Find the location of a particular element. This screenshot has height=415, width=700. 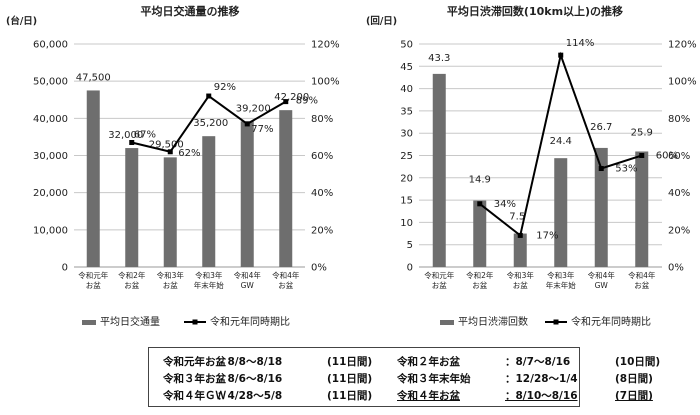

y2-tick-label: 120% is located at coordinates (325, 45).